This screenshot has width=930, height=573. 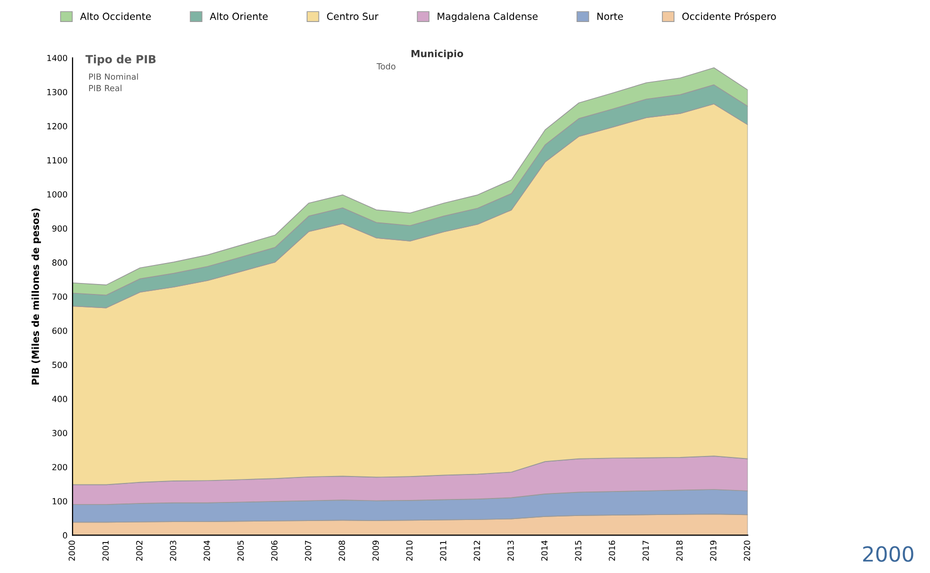 I want to click on legend-label: Norte, so click(x=610, y=16).